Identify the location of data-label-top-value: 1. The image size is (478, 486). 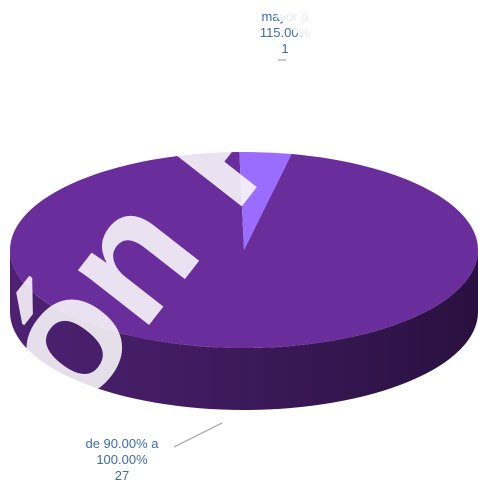
(285, 48).